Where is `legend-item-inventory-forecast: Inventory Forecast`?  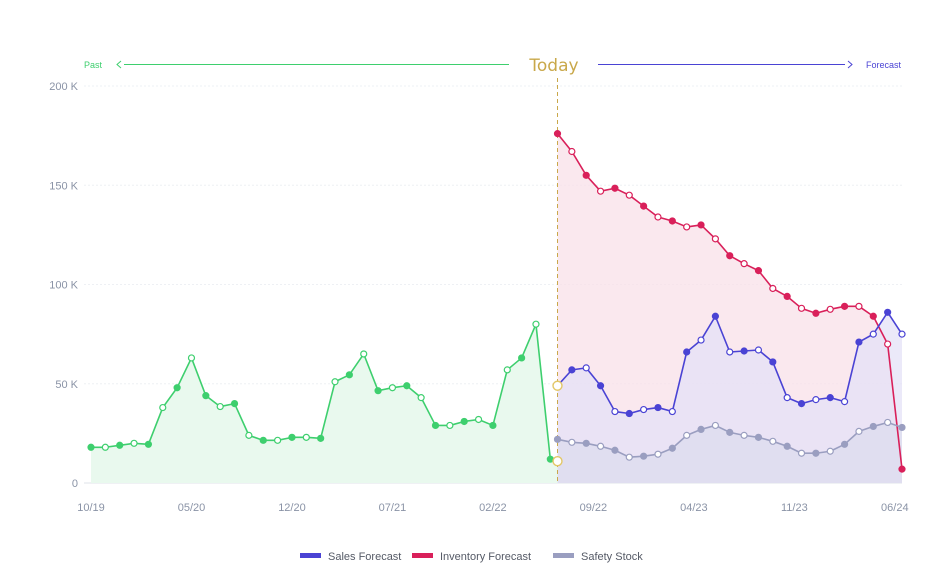 legend-item-inventory-forecast: Inventory Forecast is located at coordinates (471, 557).